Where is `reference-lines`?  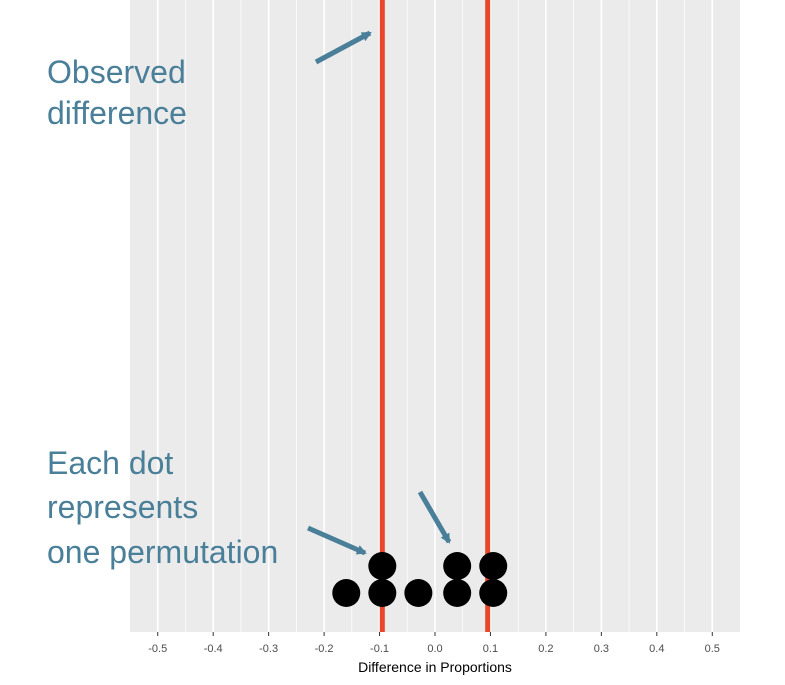 reference-lines is located at coordinates (435, 316).